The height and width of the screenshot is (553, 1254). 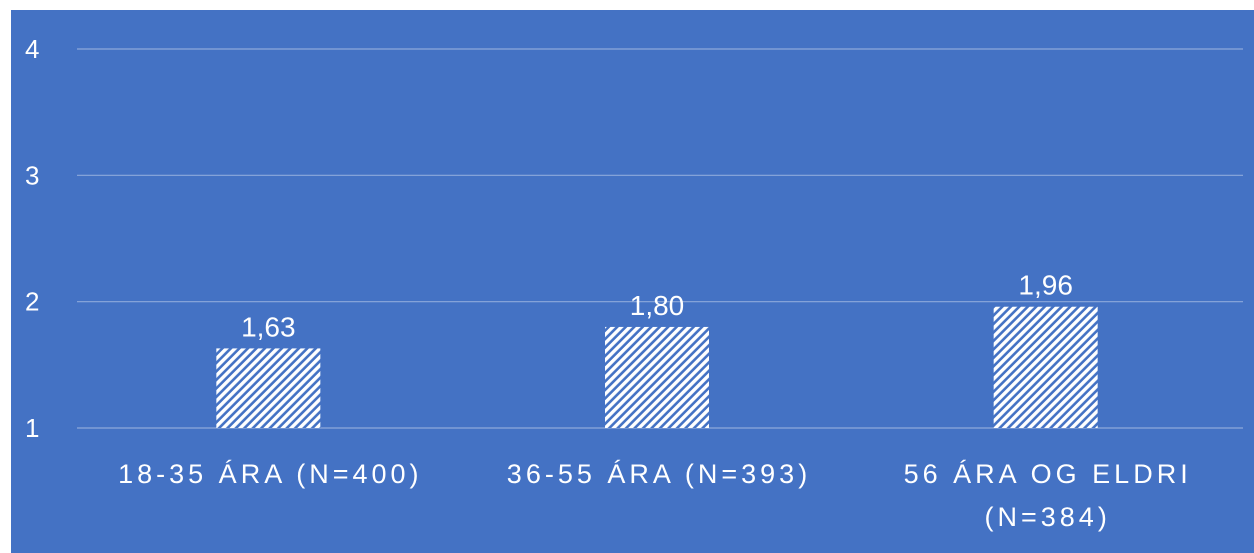 What do you see at coordinates (1048, 474) in the screenshot?
I see `category-label-3-line-1: 56 ÁRA OG ELDRI` at bounding box center [1048, 474].